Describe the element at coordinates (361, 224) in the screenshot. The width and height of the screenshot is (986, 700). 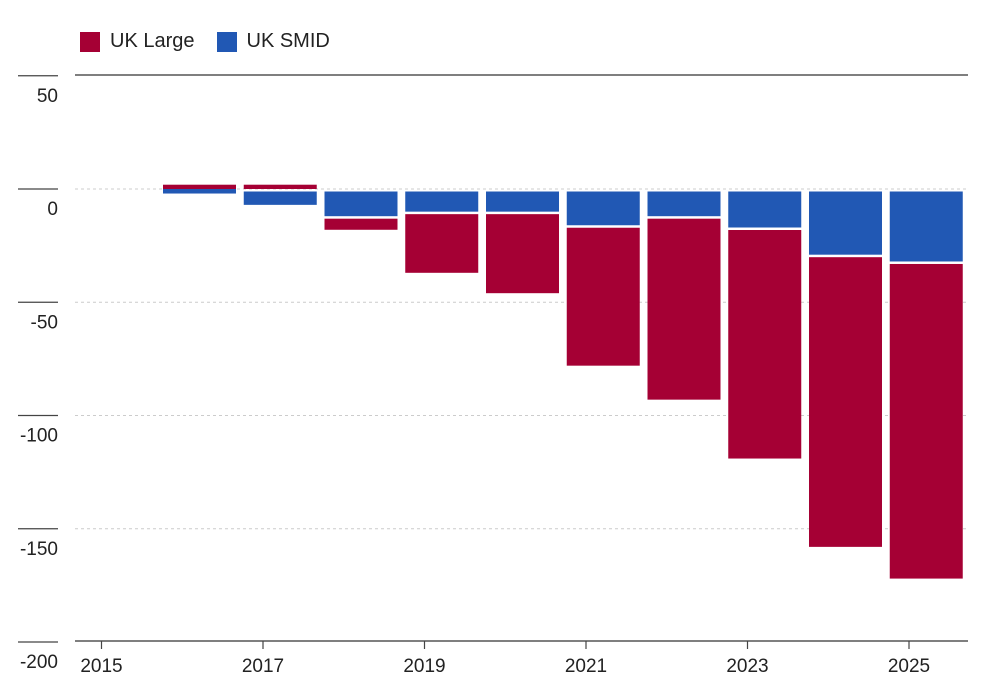
I see `bar-uk-large-2018` at that location.